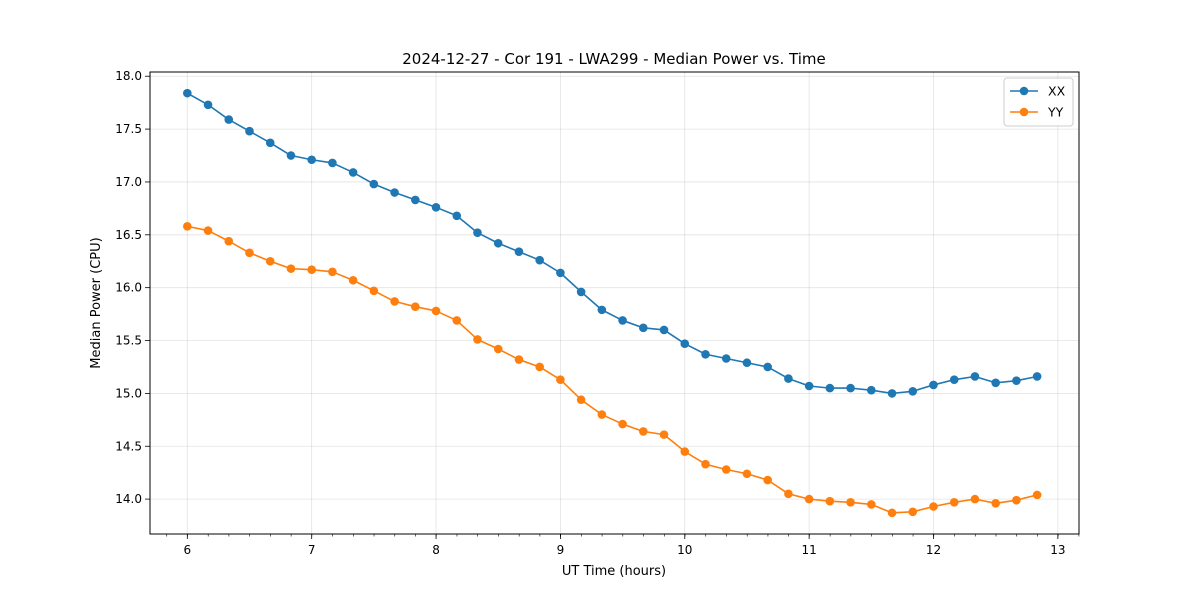 The width and height of the screenshot is (1200, 600). Describe the element at coordinates (561, 550) in the screenshot. I see `x-tick-label: 9` at that location.